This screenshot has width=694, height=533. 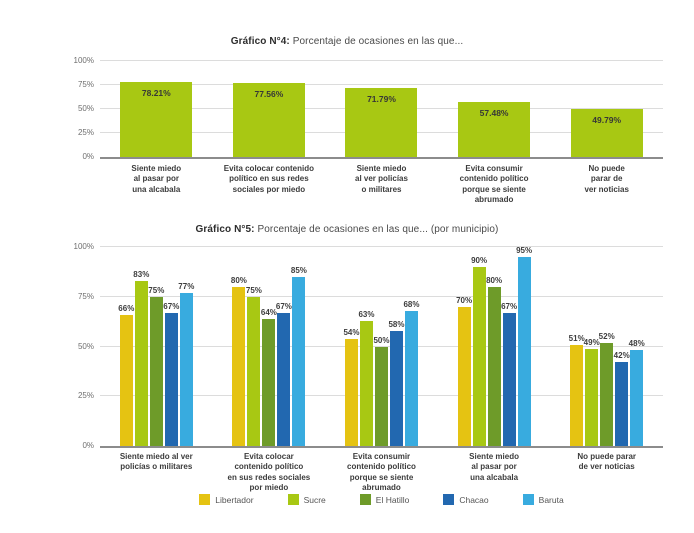 I want to click on bar: 77.56%, so click(x=268, y=119).